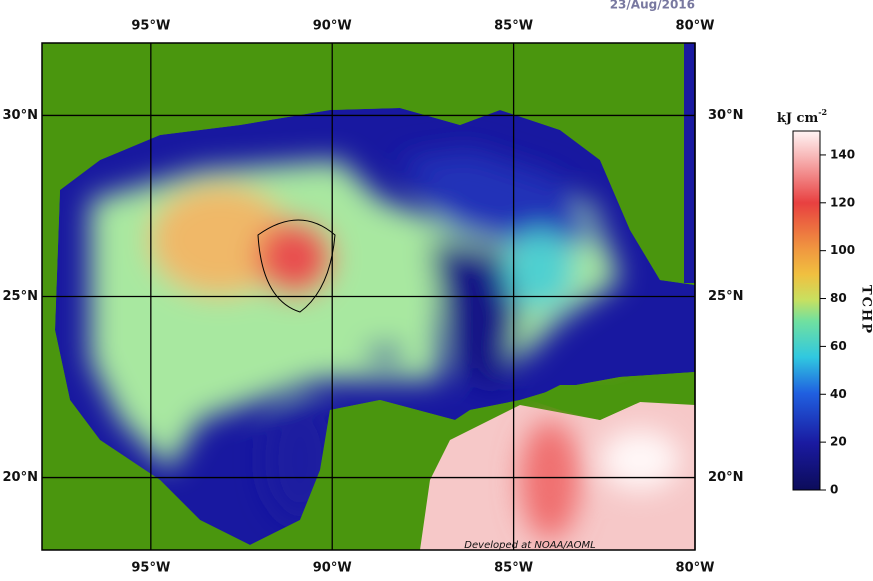  What do you see at coordinates (513, 568) in the screenshot?
I see `lon-label-bottom: 85°W` at bounding box center [513, 568].